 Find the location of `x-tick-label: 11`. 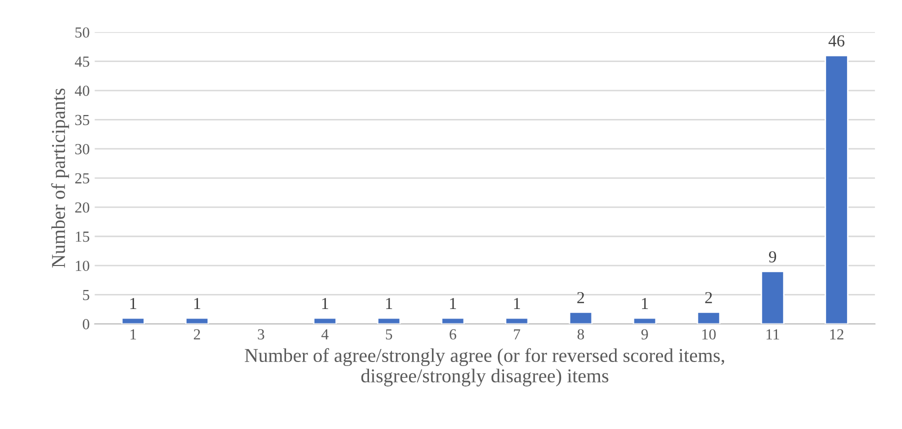

x-tick-label: 11 is located at coordinates (773, 334).